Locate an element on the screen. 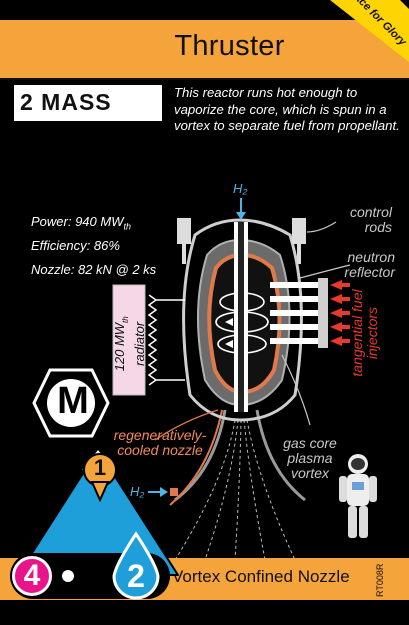 The height and width of the screenshot is (625, 409). yellow-number-badge is located at coordinates (100, 477).